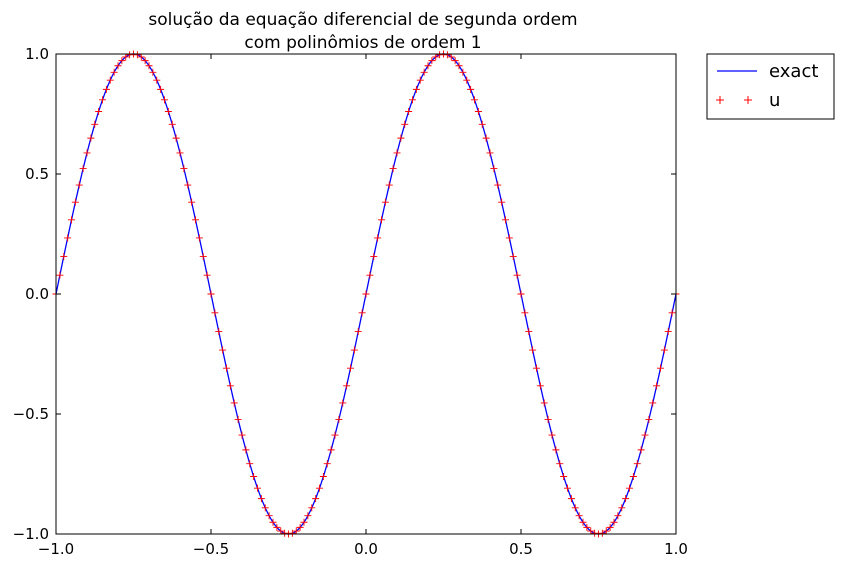 This screenshot has height=568, width=844. I want to click on x-tick-label: 0.0, so click(366, 549).